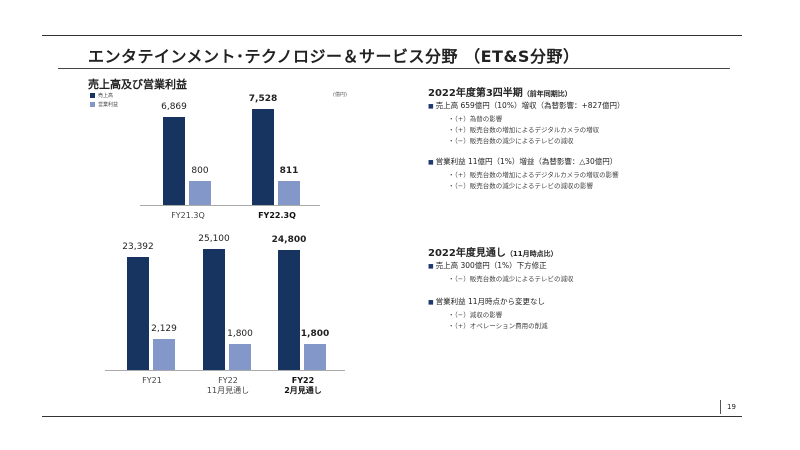 The image size is (800, 450). Describe the element at coordinates (137, 84) in the screenshot. I see `chart-subtitle: 売上高及び営業利益` at that location.